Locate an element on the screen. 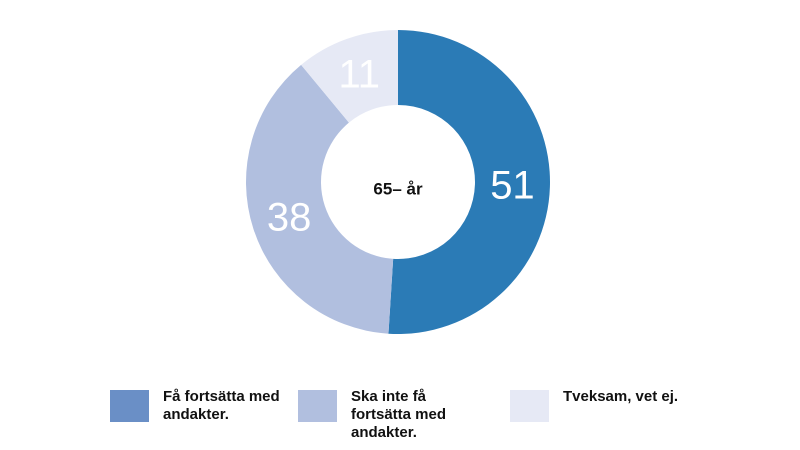  slice-value-label-1: 51 is located at coordinates (512, 186).